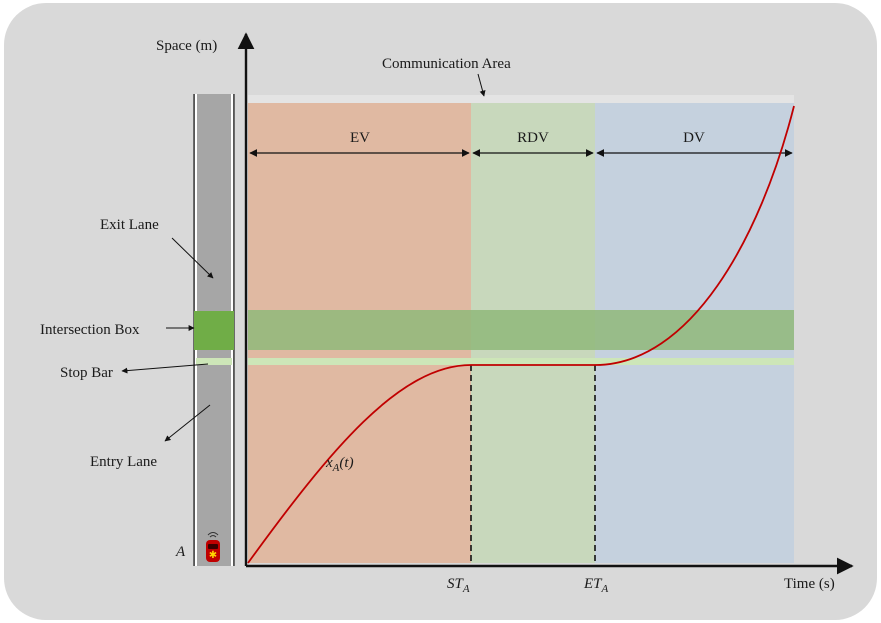  I want to click on x-axis-label: Time (s), so click(809, 584).